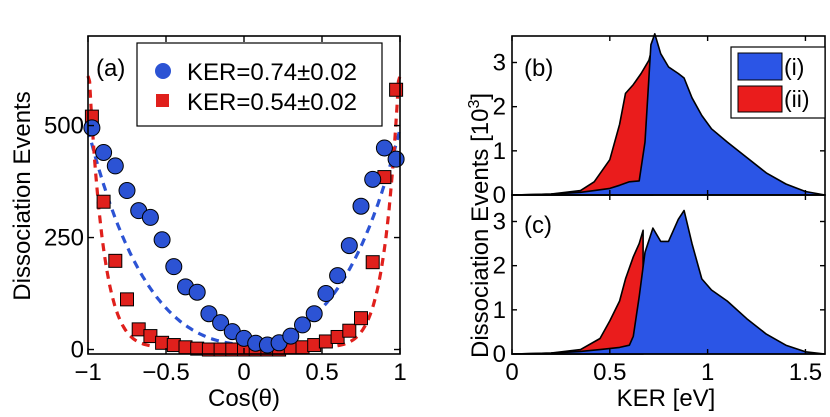 The image size is (830, 417). Describe the element at coordinates (538, 225) in the screenshot. I see `panel-c-label: (c)` at that location.